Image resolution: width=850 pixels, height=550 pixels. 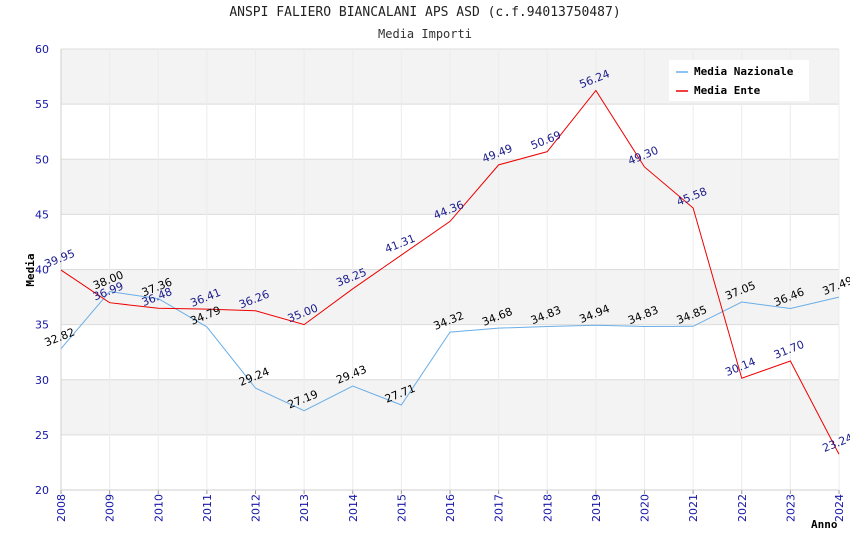 What do you see at coordinates (158, 508) in the screenshot?
I see `x-tick-label: 2010` at bounding box center [158, 508].